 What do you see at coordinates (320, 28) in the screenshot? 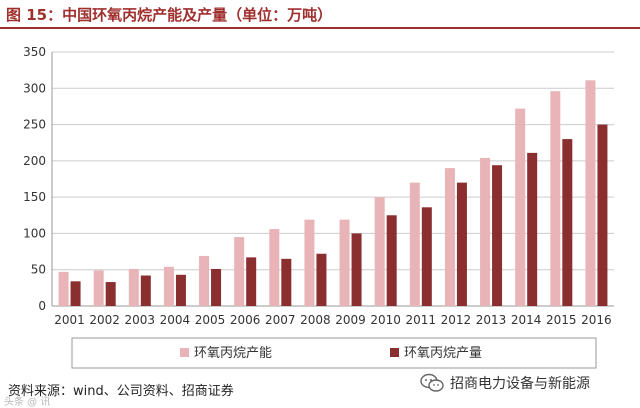
I see `title-divider` at bounding box center [320, 28].